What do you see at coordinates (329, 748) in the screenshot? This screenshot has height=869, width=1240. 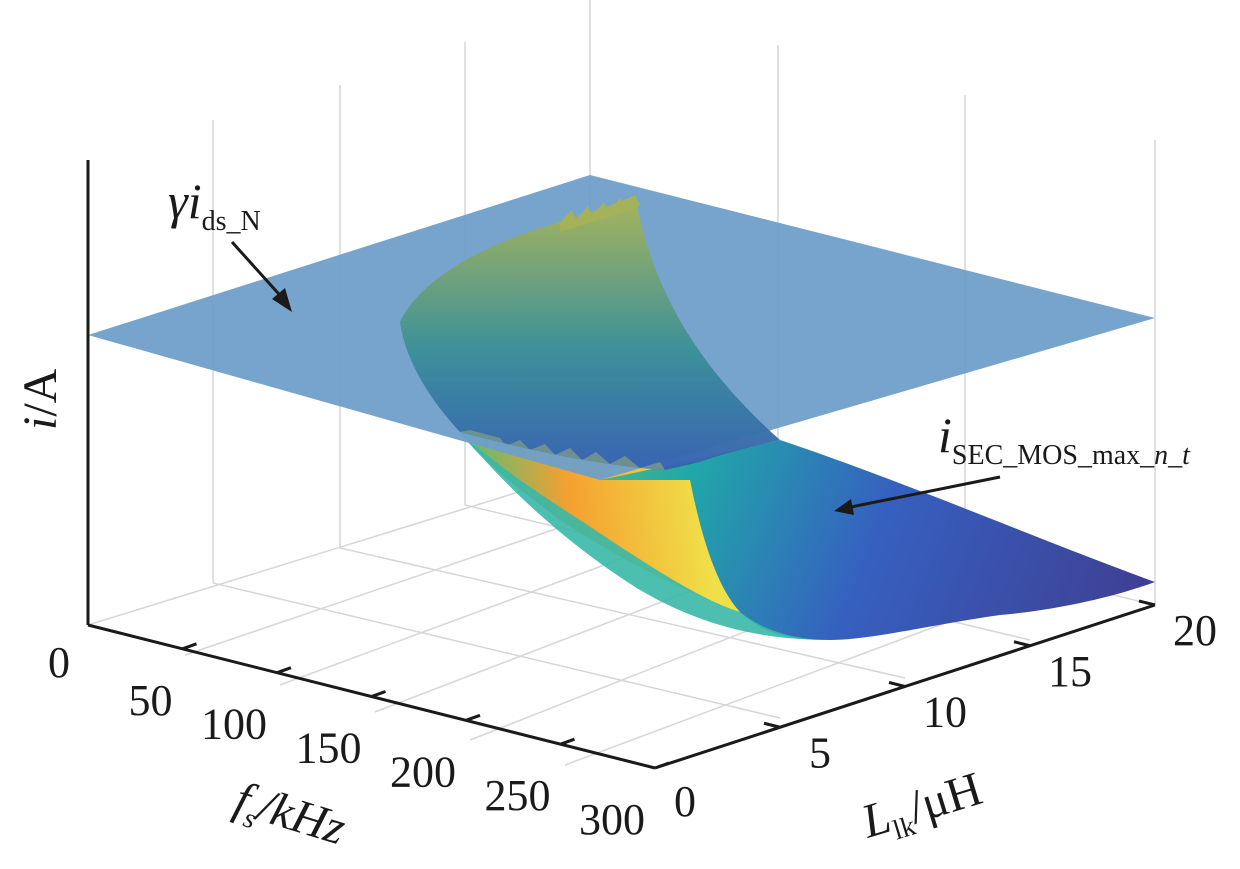 I see `x-tick-label: 150` at bounding box center [329, 748].